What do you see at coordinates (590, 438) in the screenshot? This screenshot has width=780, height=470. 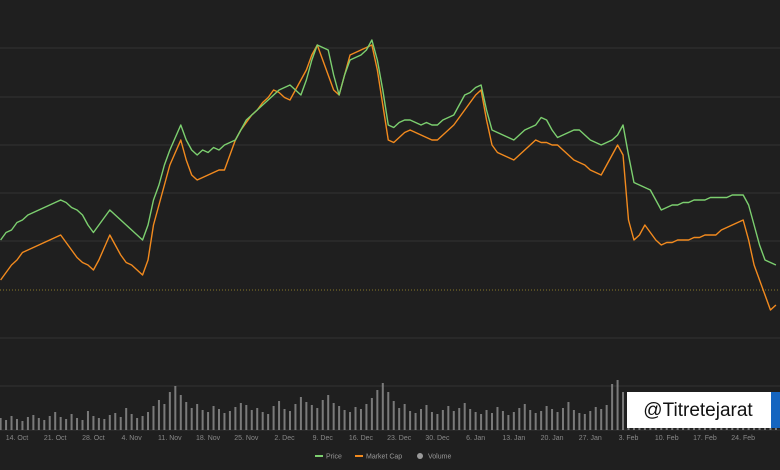 I see `x-tick-label: 27. Jan` at bounding box center [590, 438].